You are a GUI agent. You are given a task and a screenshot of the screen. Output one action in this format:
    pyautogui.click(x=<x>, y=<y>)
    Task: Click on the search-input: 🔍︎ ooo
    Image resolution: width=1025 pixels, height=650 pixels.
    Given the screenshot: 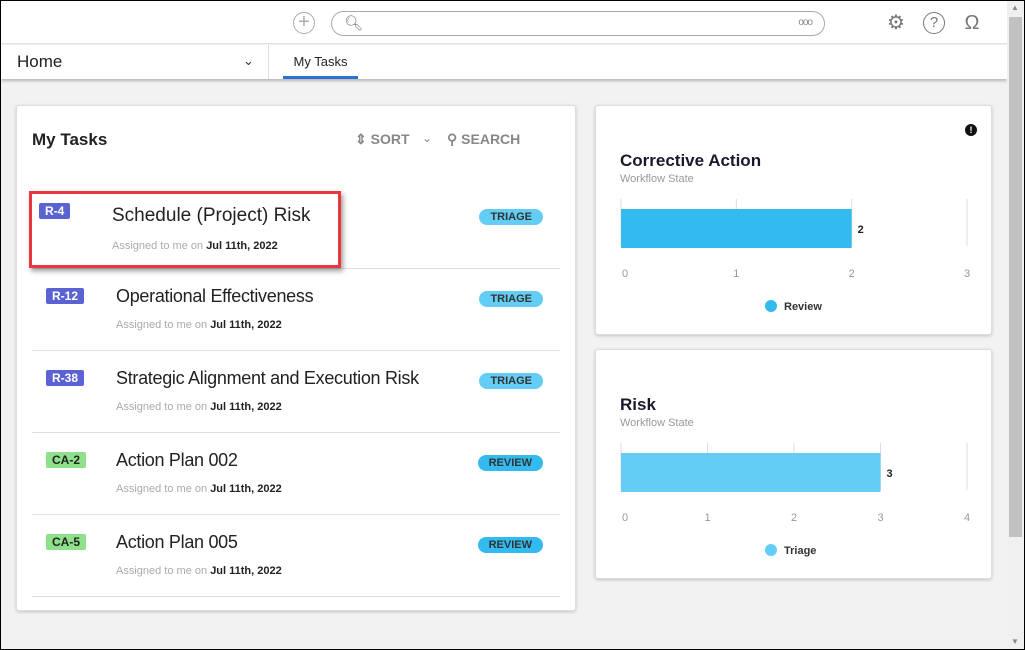 What is the action you would take?
    pyautogui.click(x=578, y=23)
    